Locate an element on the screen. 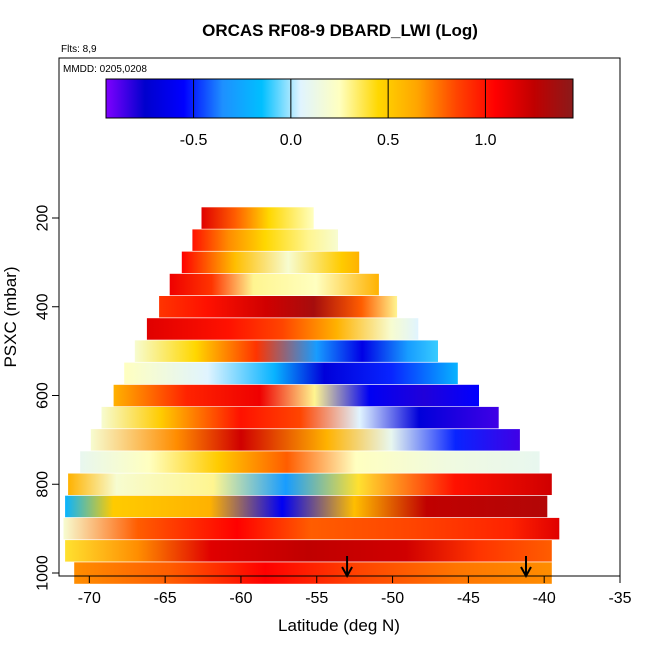  colorbar-tick-label: 1.0 is located at coordinates (485, 140).